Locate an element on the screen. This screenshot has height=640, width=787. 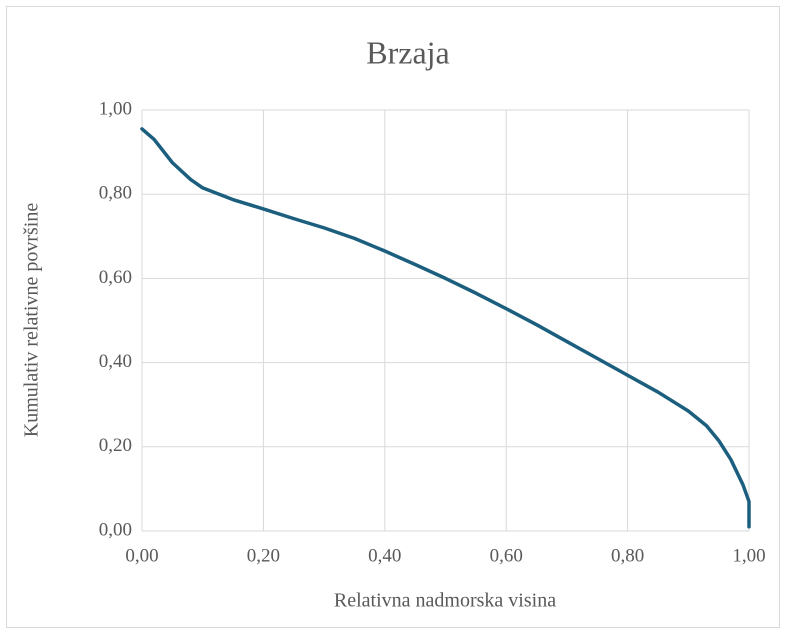
y-tick-label: 0,20 is located at coordinates (115, 445).